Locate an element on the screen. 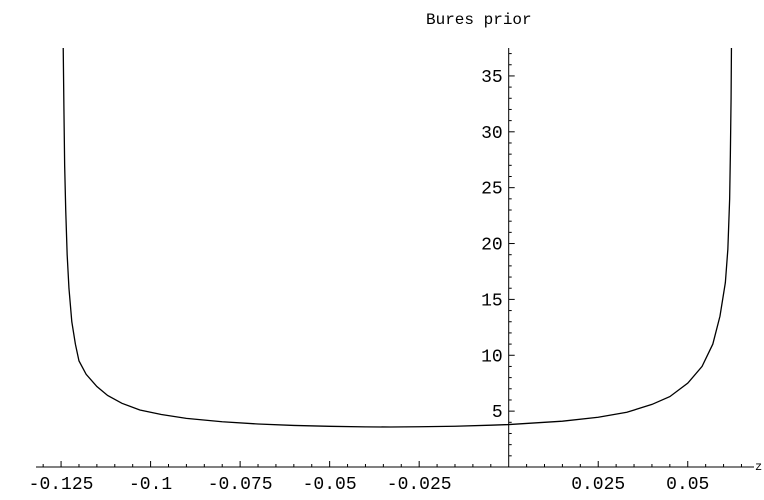 This screenshot has width=764, height=500. x-axis-label: z is located at coordinates (758, 467).